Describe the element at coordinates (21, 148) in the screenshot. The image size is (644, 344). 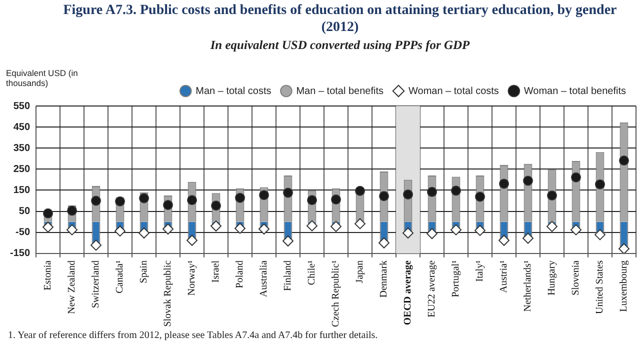
I see `y-tick-label: 350` at that location.